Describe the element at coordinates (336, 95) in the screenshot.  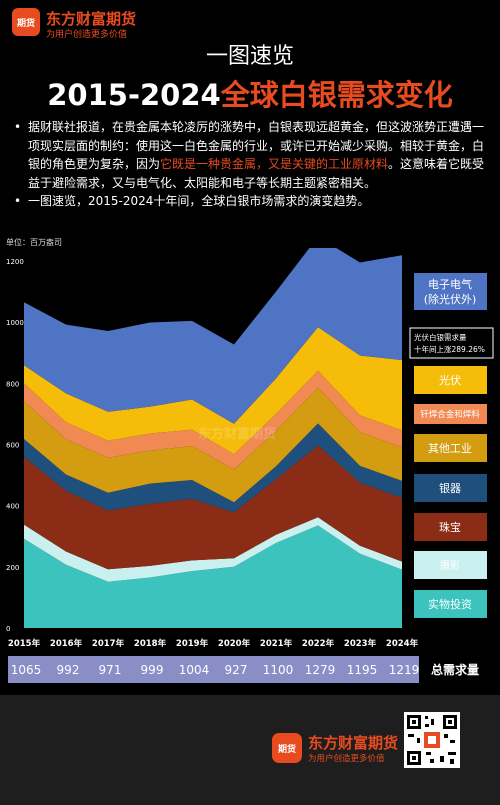
I see `title-topic: 全球白银需求变化` at that location.